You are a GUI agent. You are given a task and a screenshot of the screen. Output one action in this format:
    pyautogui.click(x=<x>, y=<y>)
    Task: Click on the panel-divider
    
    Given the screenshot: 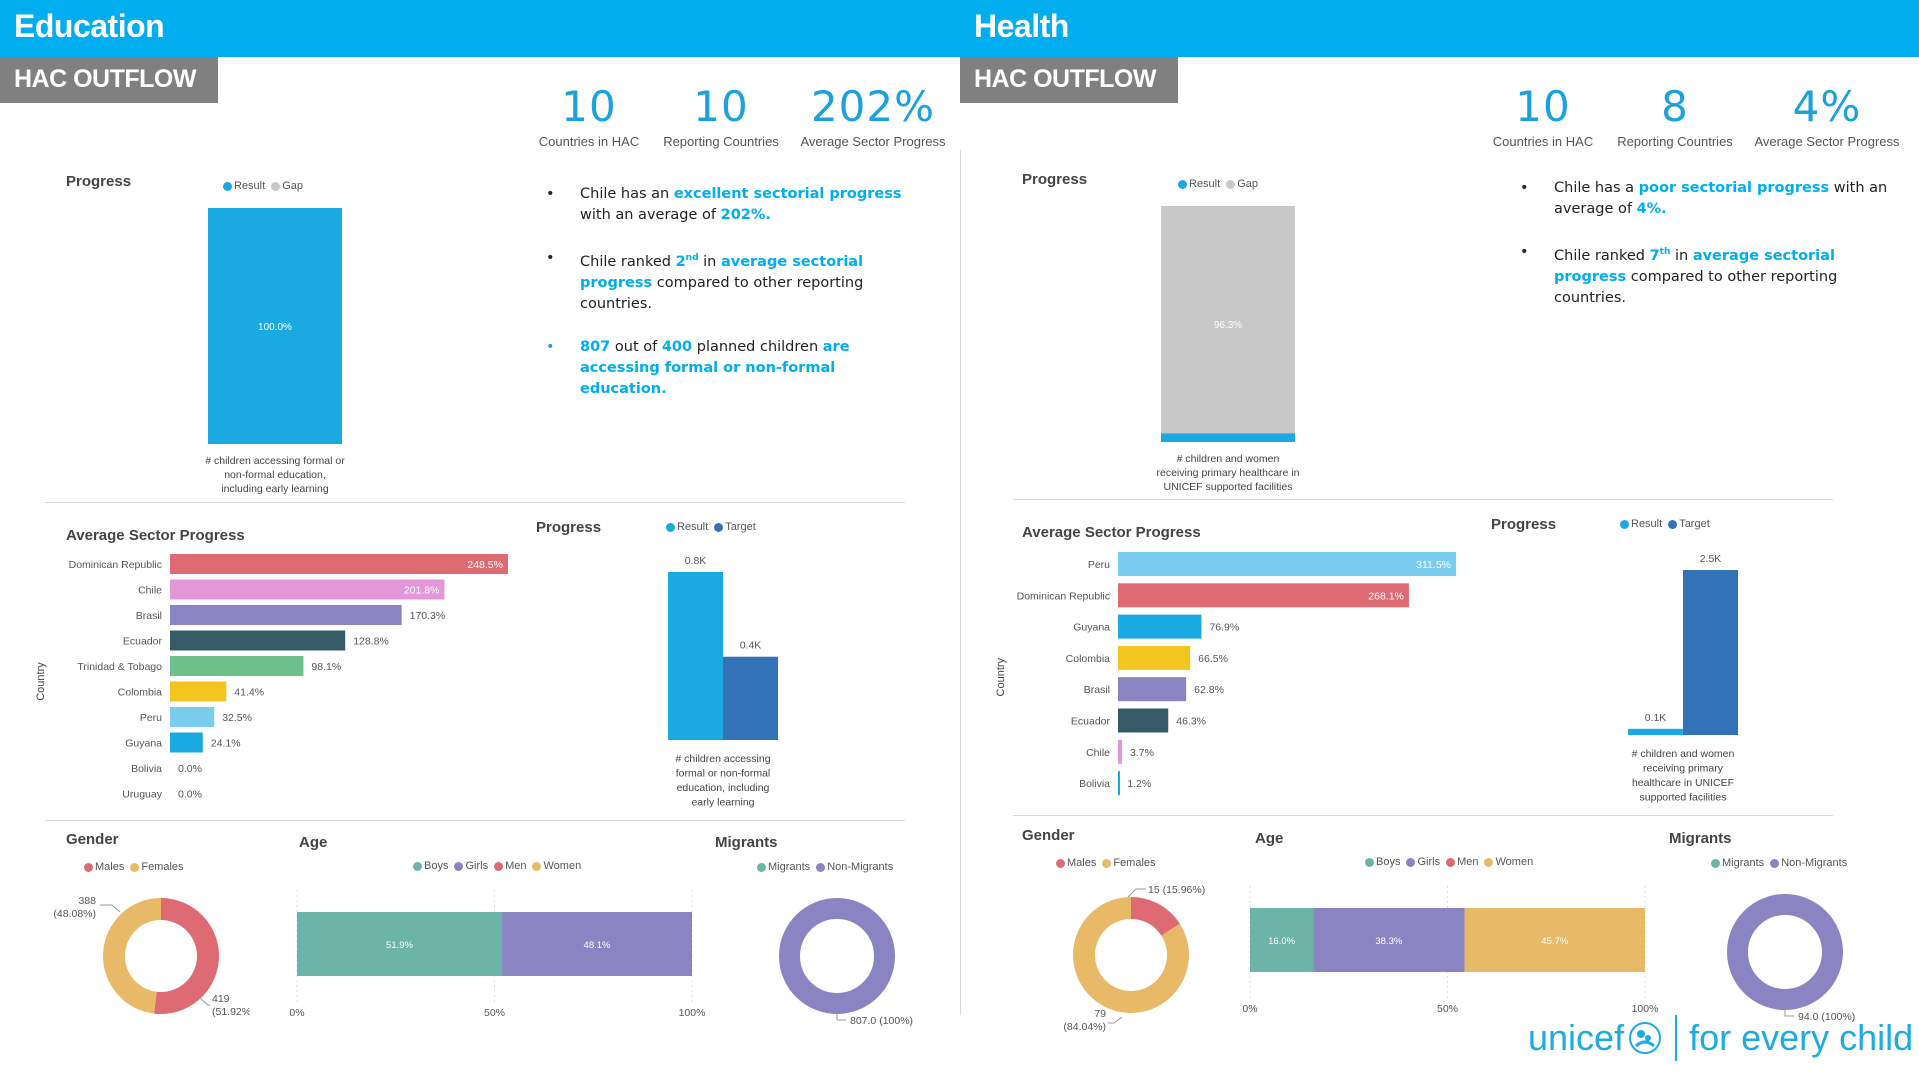 What is the action you would take?
    pyautogui.click(x=960, y=582)
    